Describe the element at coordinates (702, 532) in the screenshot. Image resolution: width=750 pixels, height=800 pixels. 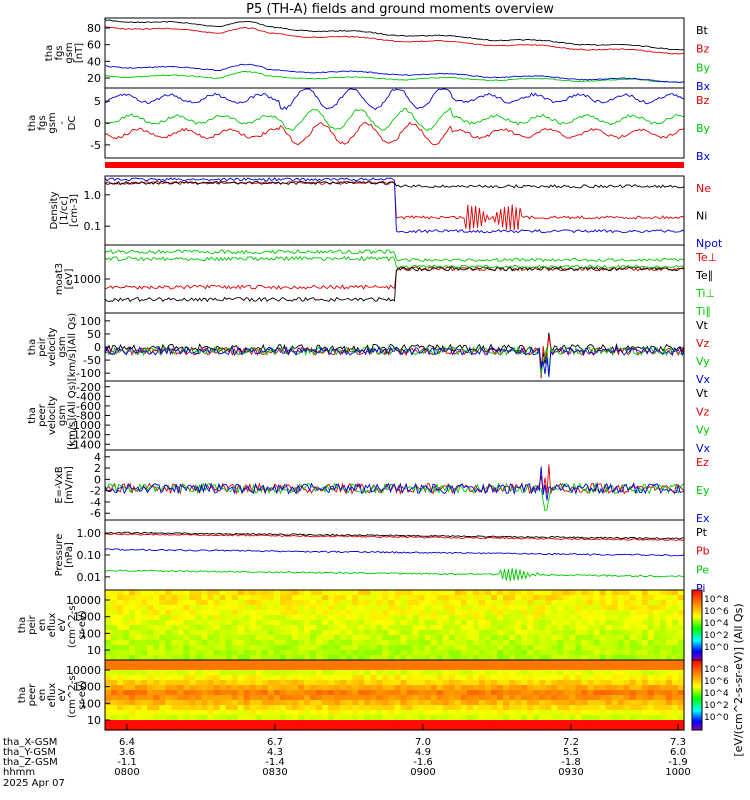
I see `legend-Pt: Pt` at that location.